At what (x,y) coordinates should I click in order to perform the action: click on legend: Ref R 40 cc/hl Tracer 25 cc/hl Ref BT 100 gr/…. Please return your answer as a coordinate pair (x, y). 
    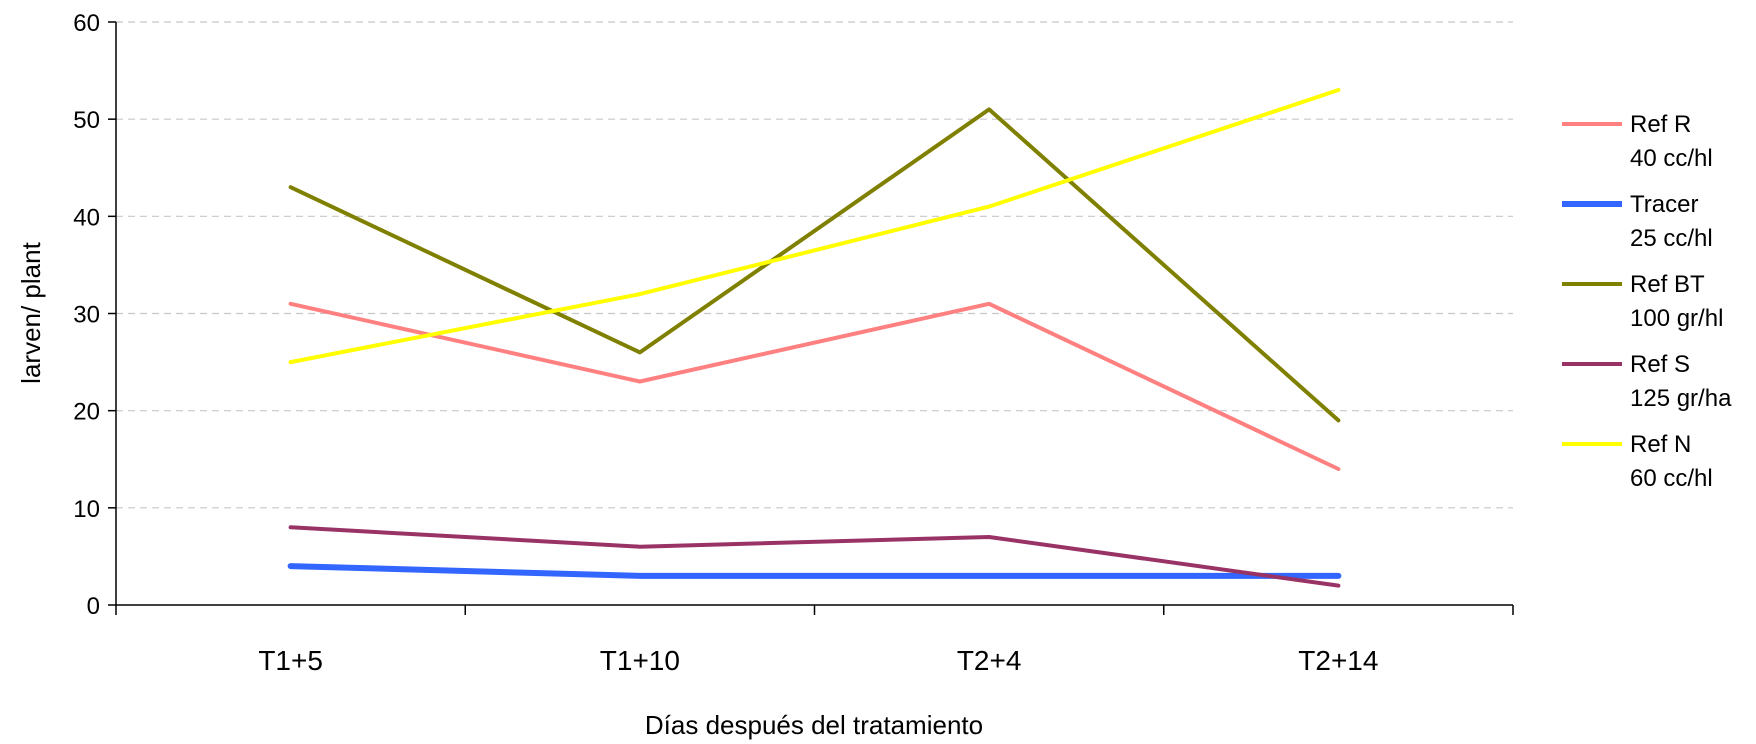
    Looking at the image, I should click on (1647, 301).